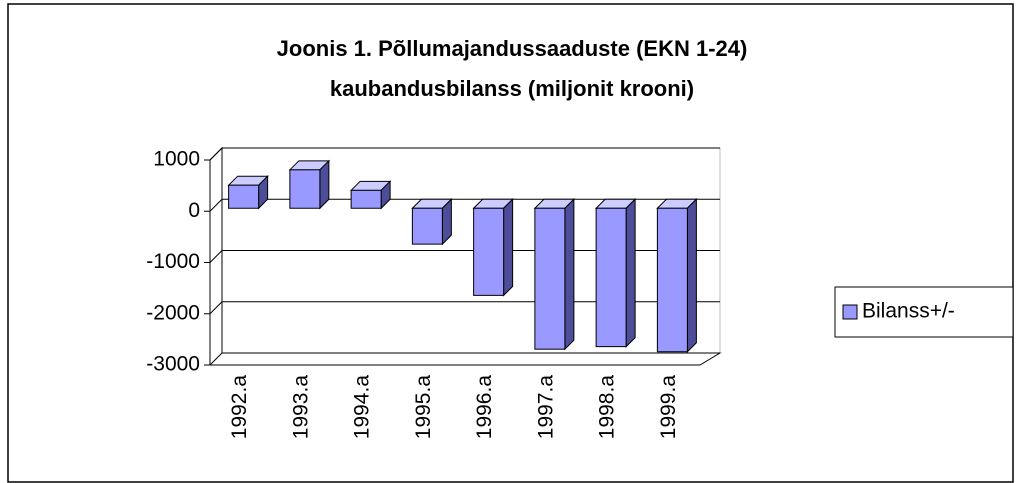 The height and width of the screenshot is (483, 1019). What do you see at coordinates (194, 210) in the screenshot?
I see `y-tick-label: 0` at bounding box center [194, 210].